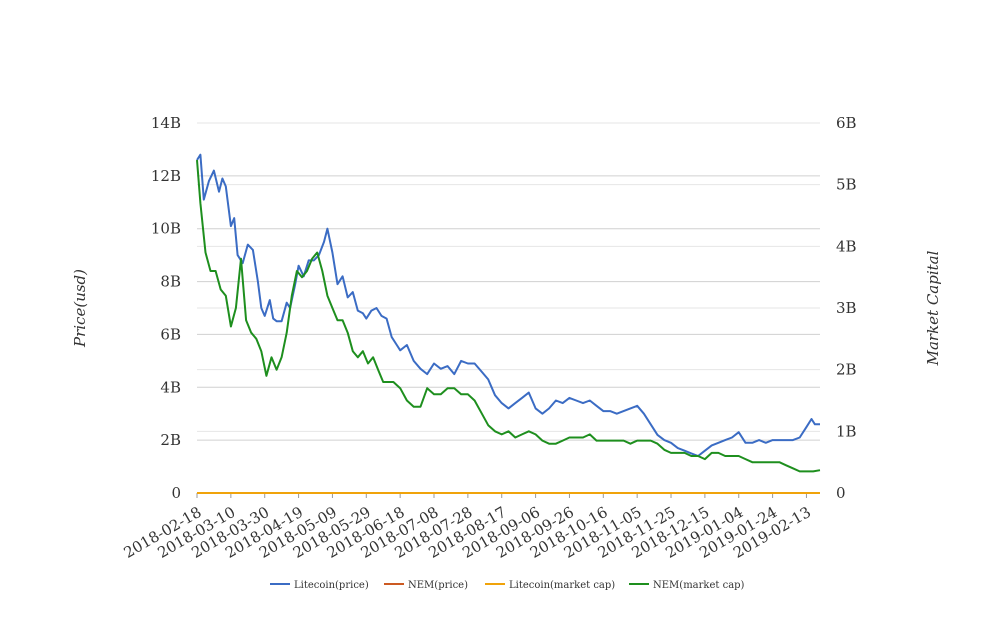 This screenshot has width=1008, height=620. I want to click on legend-label: NEM(price), so click(438, 585).